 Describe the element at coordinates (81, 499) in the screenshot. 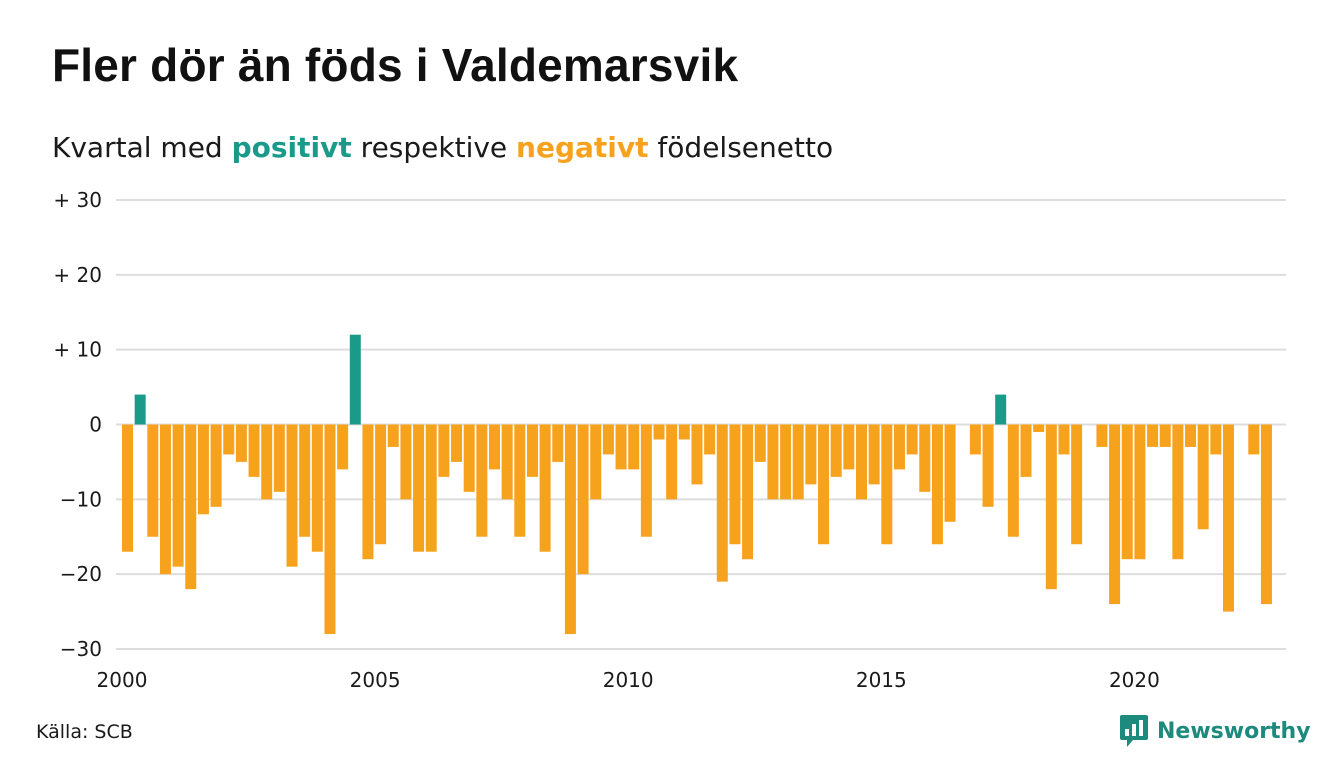

I see `y-tick-label: −10` at that location.